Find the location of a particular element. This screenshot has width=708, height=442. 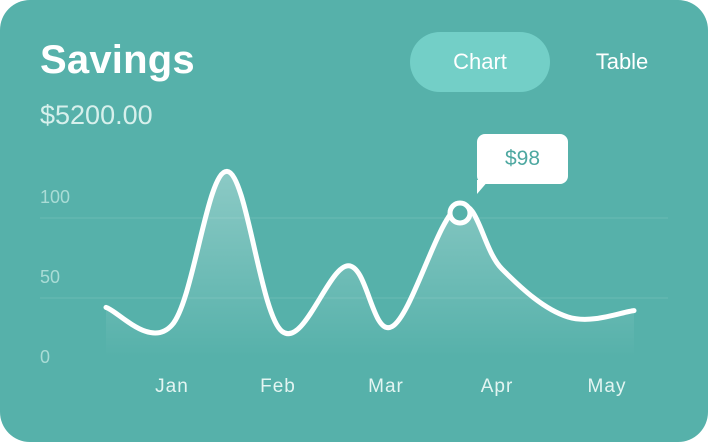

y-tick-label: 50 is located at coordinates (50, 277).